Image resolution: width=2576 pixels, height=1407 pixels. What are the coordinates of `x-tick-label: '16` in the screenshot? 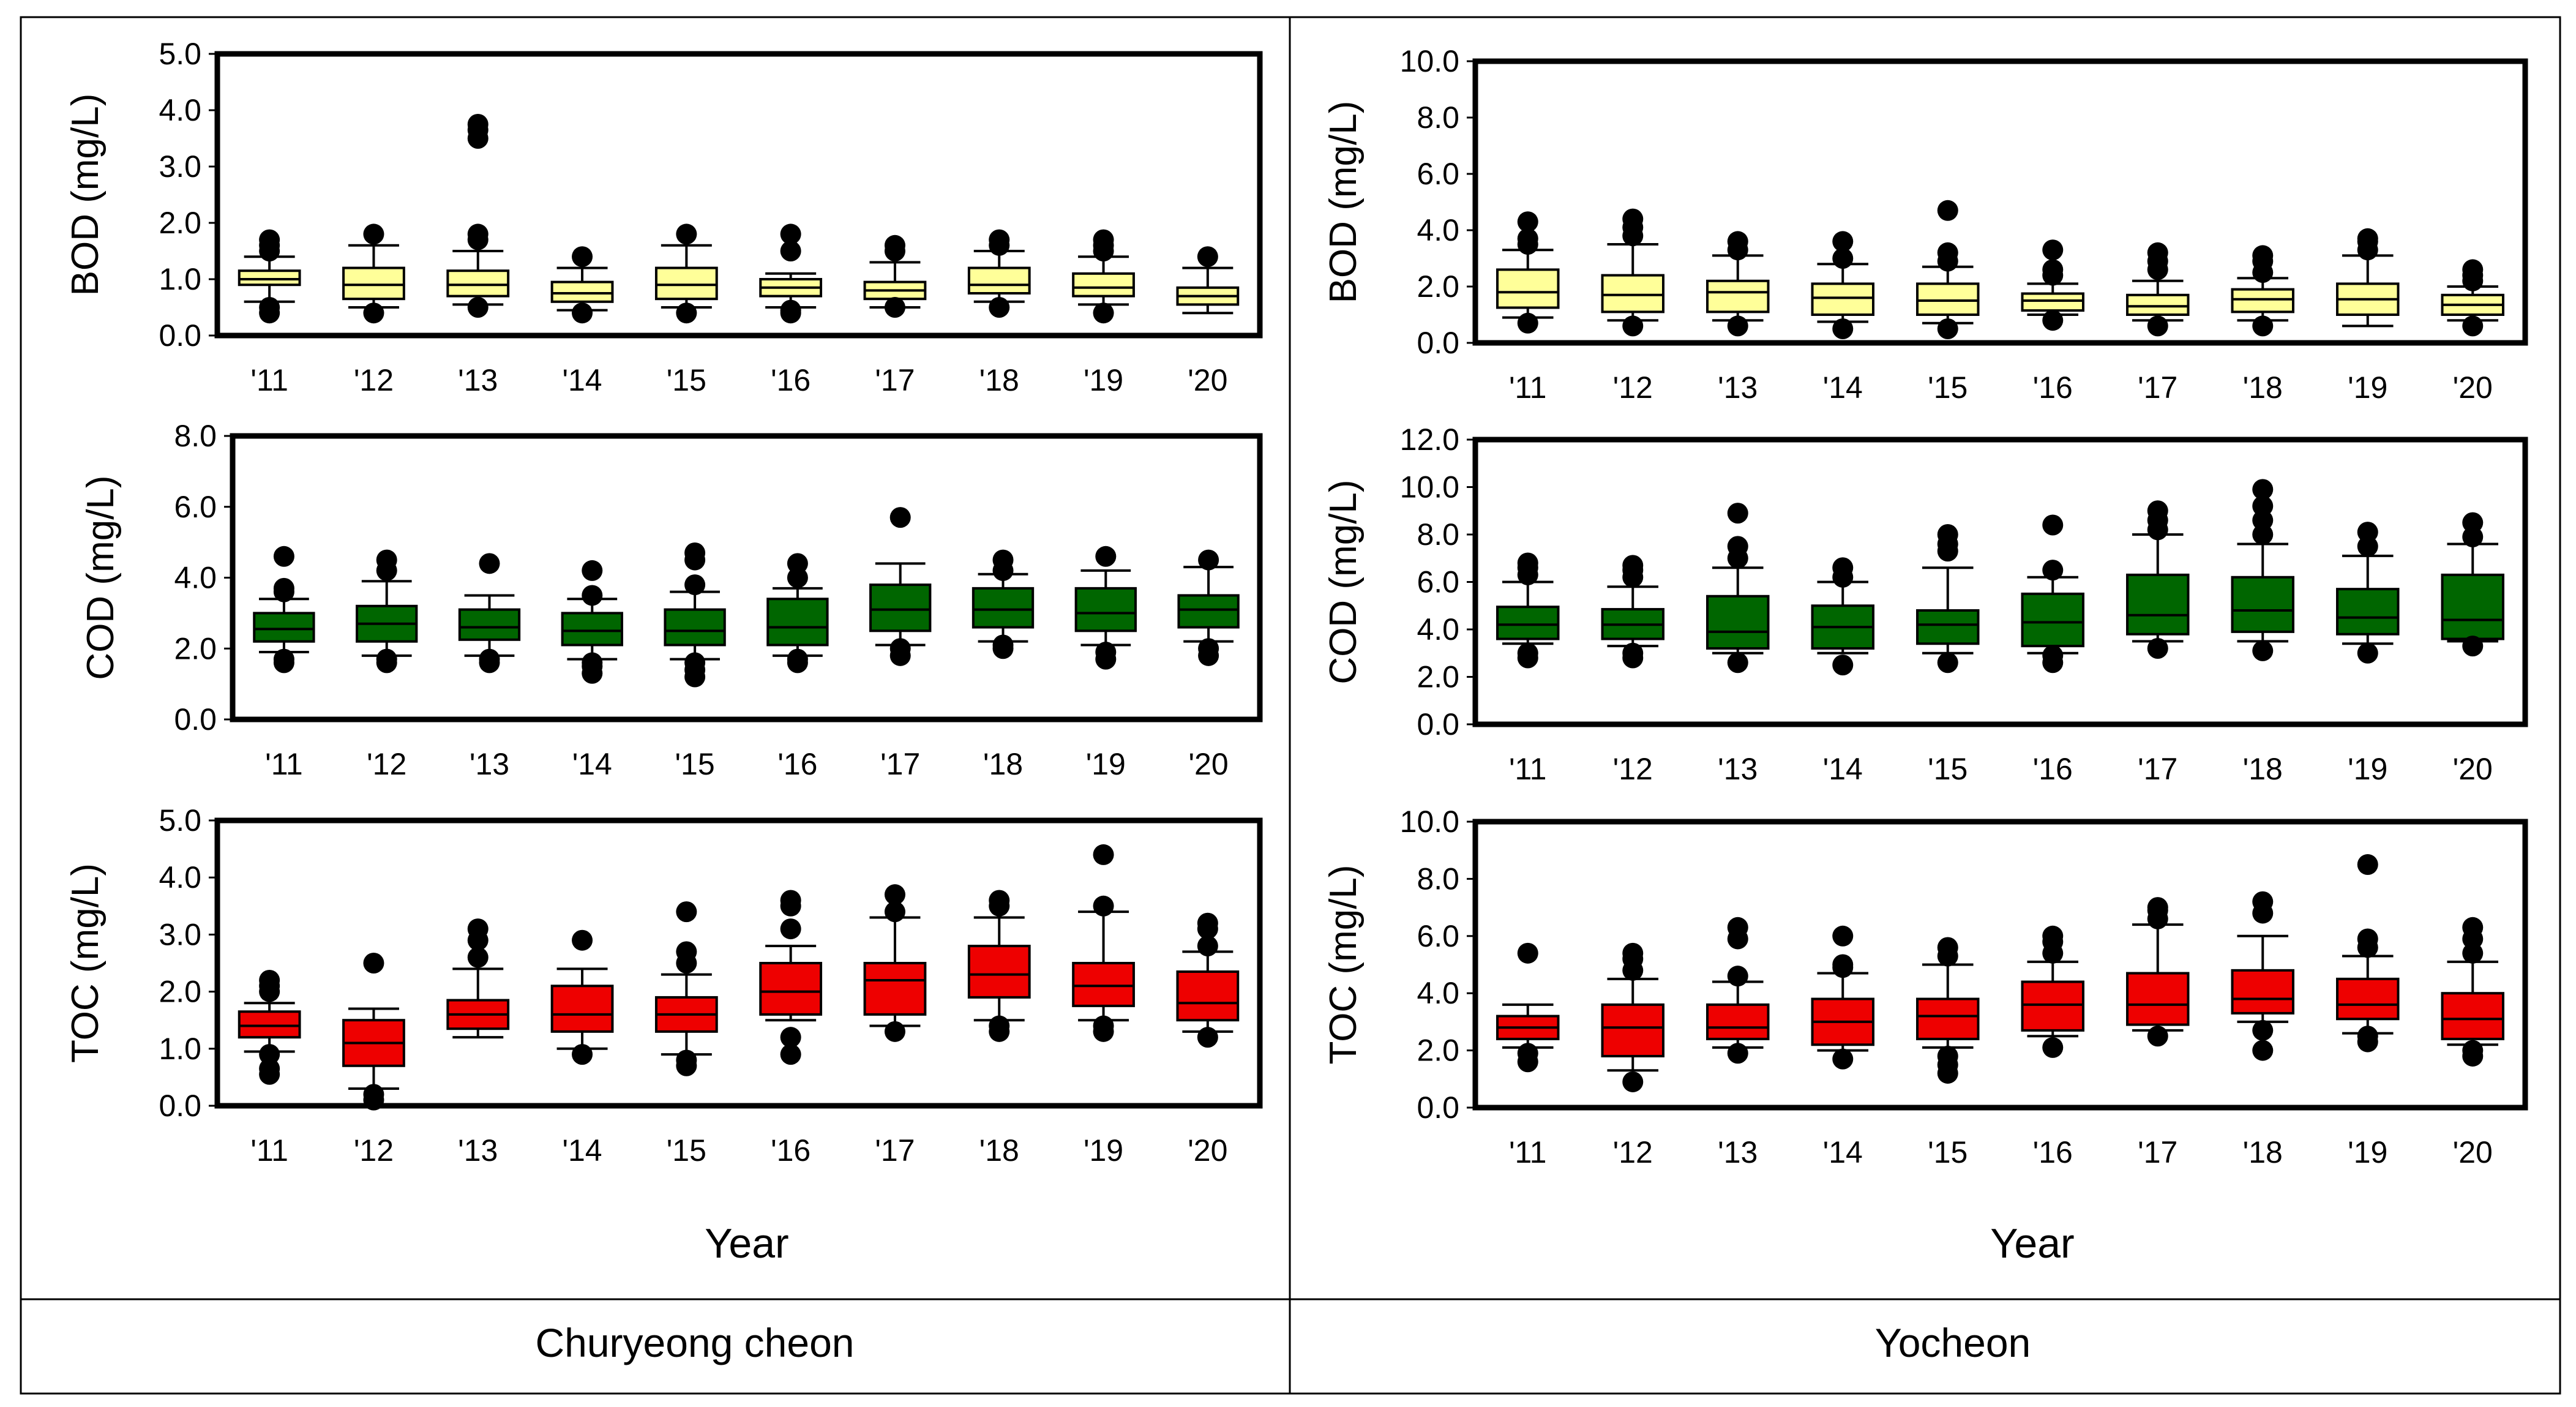 It's located at (797, 764).